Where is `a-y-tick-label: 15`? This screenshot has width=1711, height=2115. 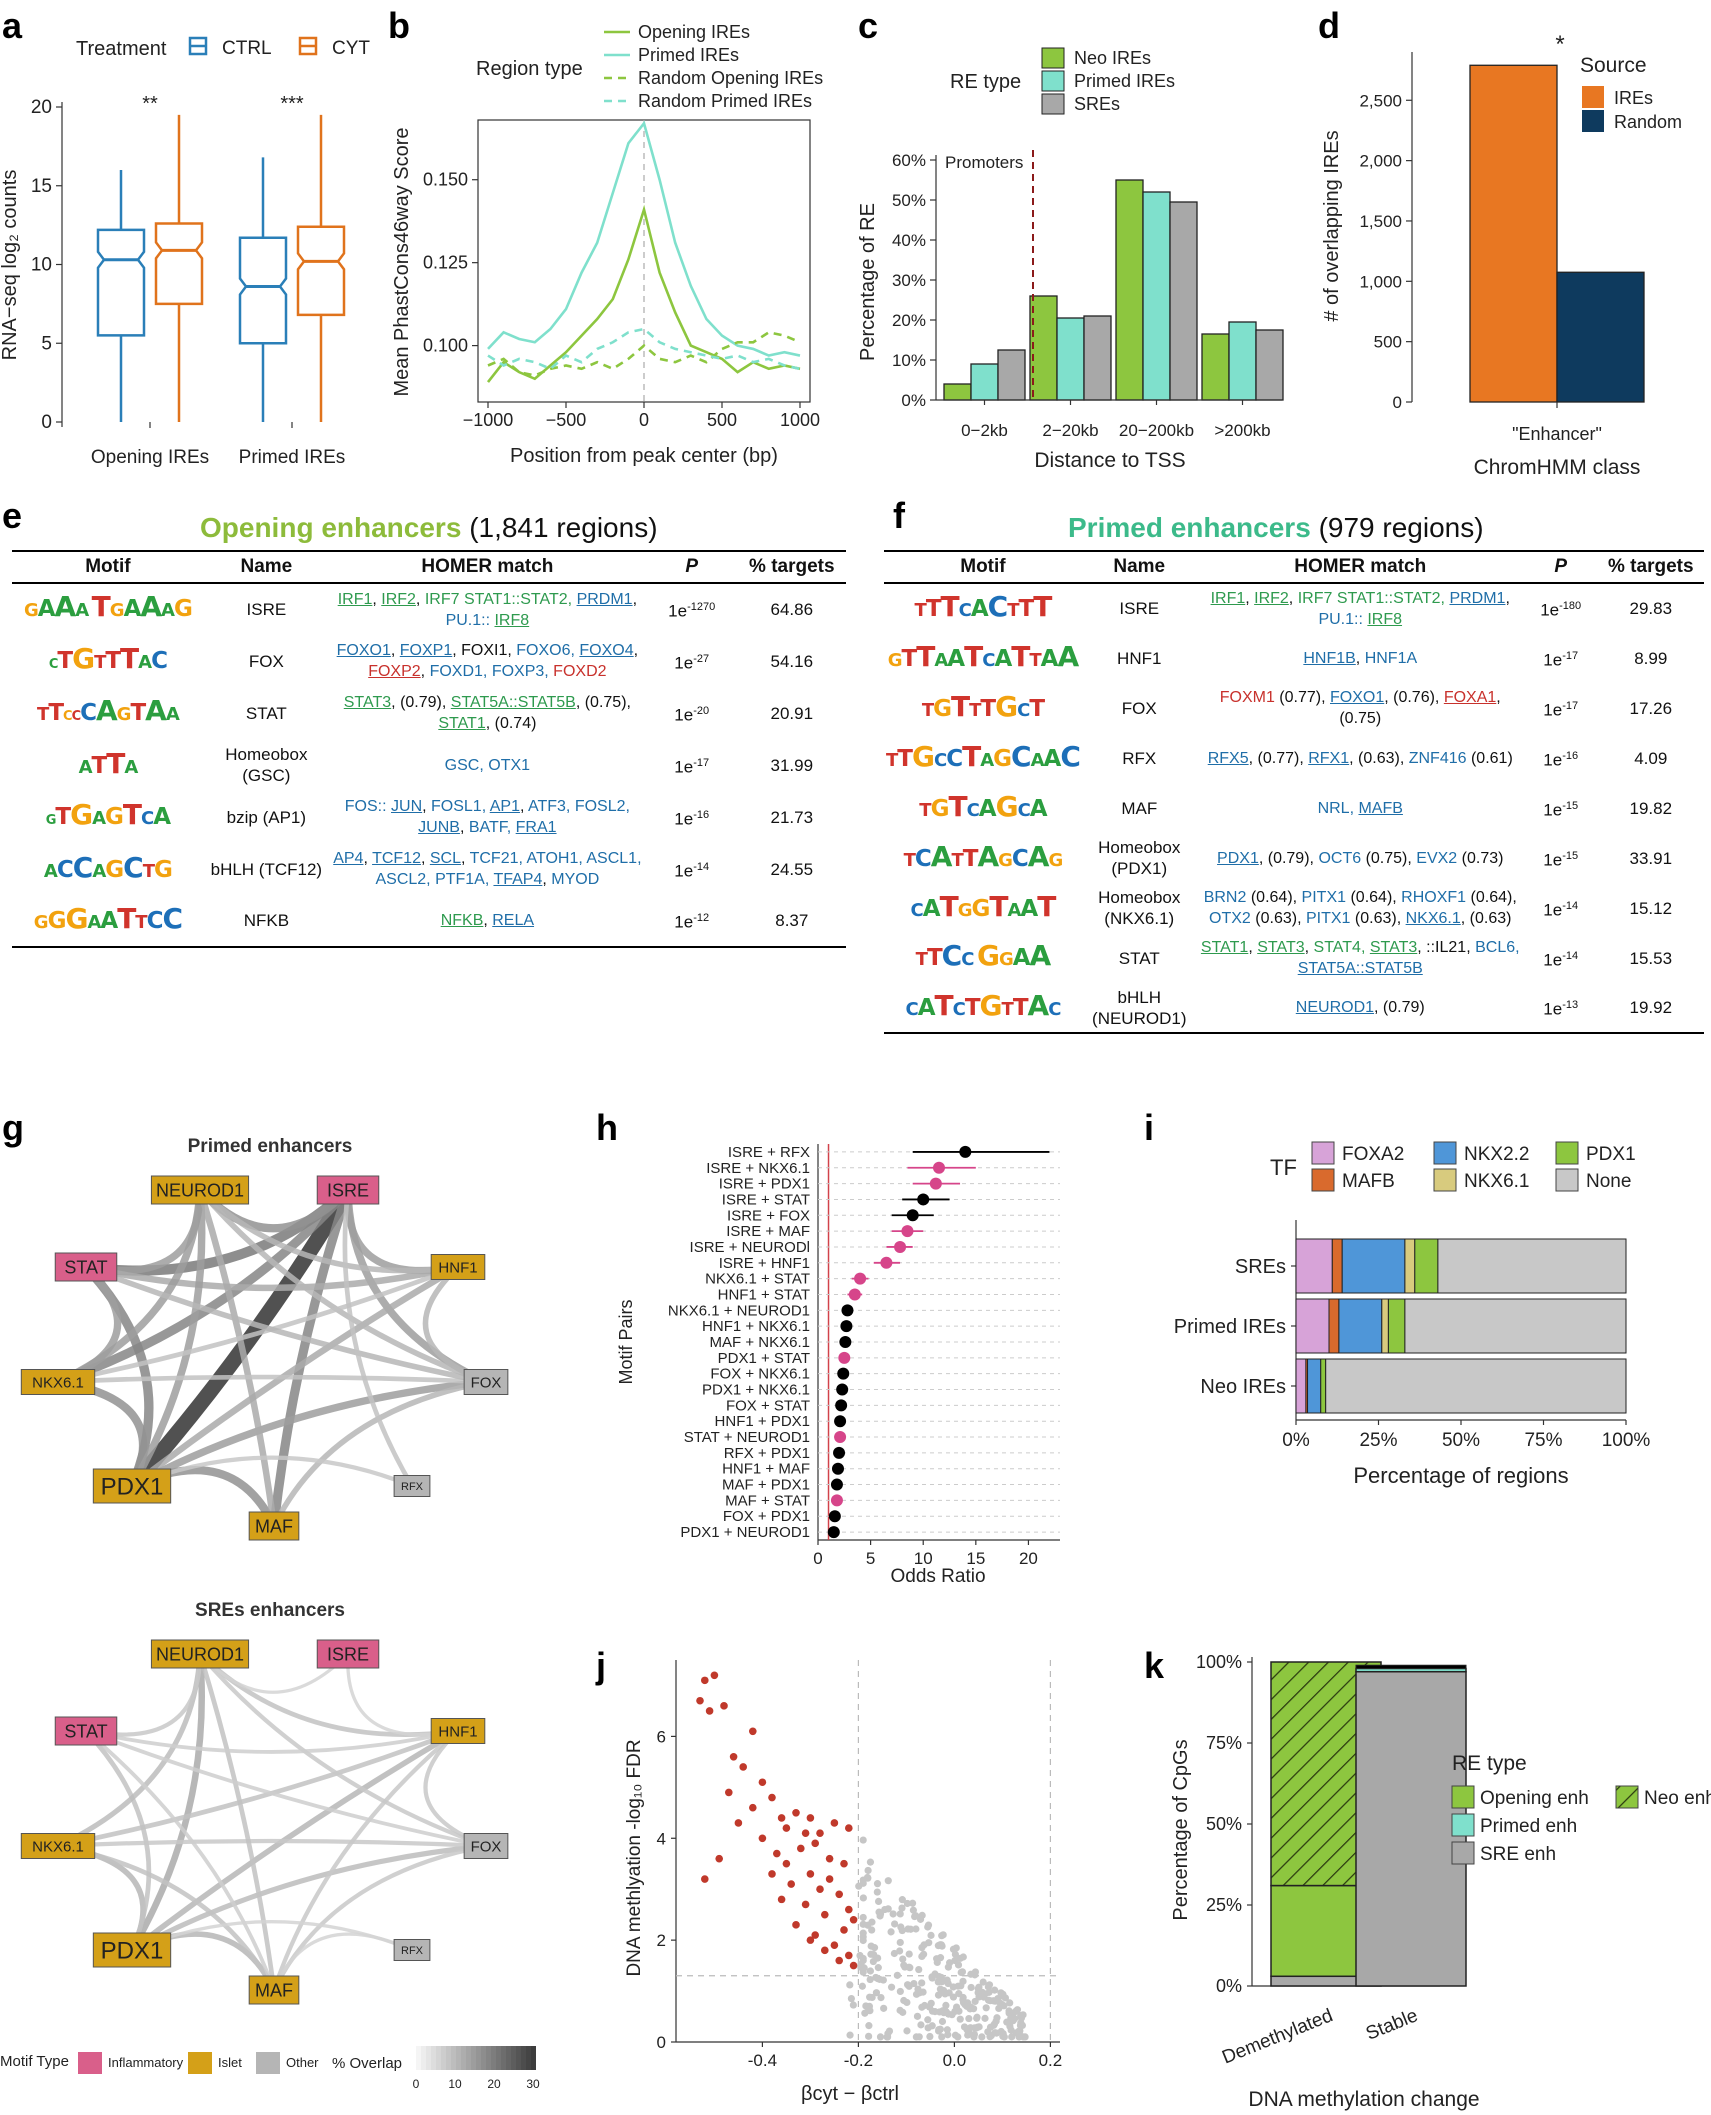 a-y-tick-label: 15 is located at coordinates (41, 186).